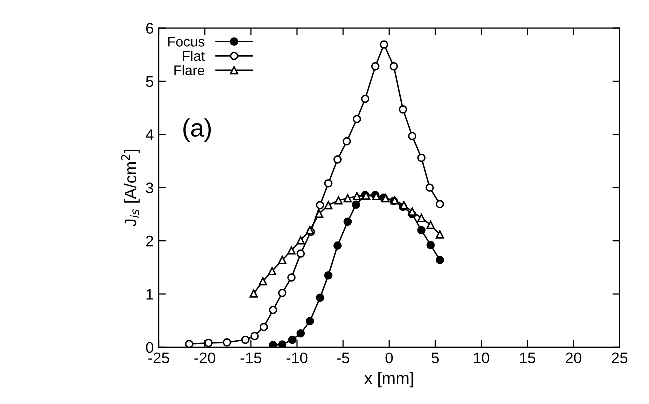 This screenshot has height=404, width=649. I want to click on annotation: (a), so click(198, 130).